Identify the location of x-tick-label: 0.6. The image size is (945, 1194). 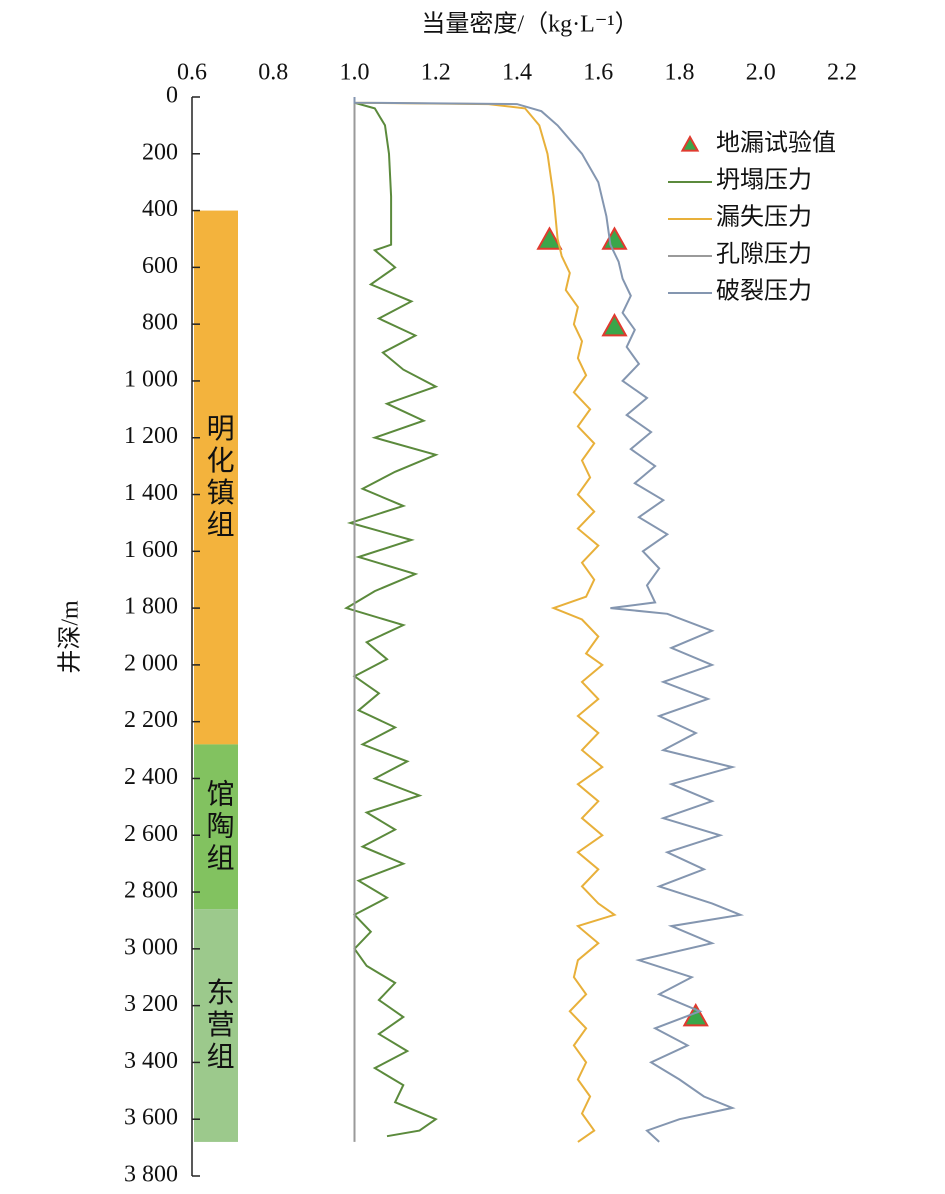
(192, 73).